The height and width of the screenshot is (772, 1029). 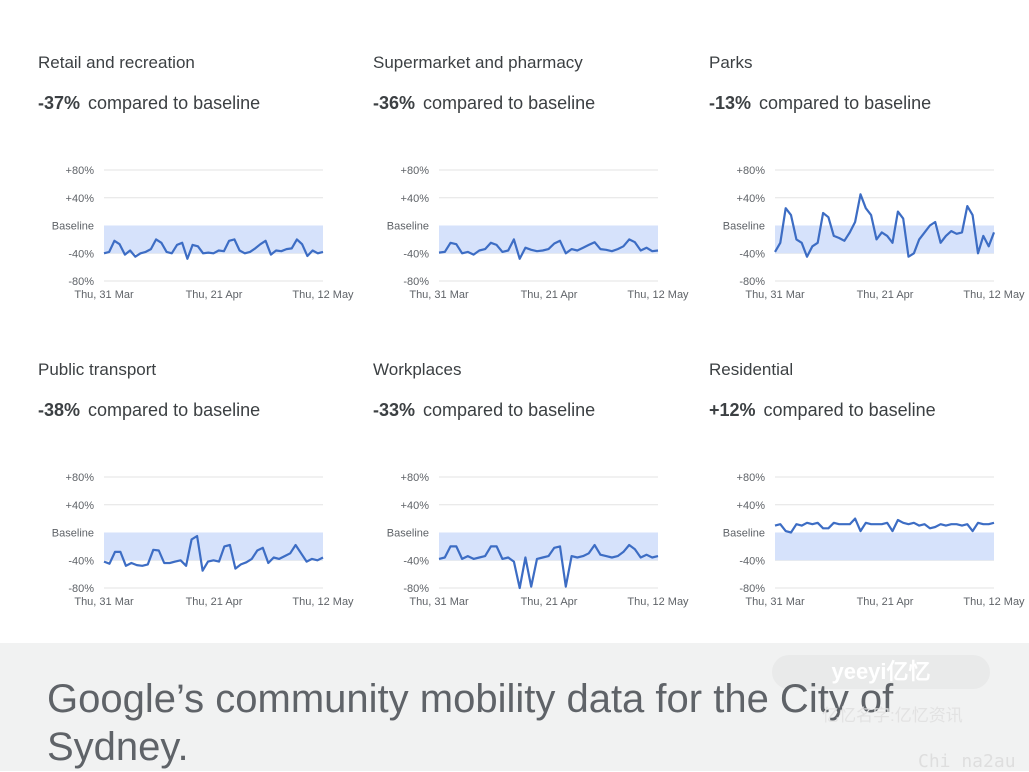 I want to click on watermark-text: 亿忆名字:亿忆资讯, so click(x=892, y=715).